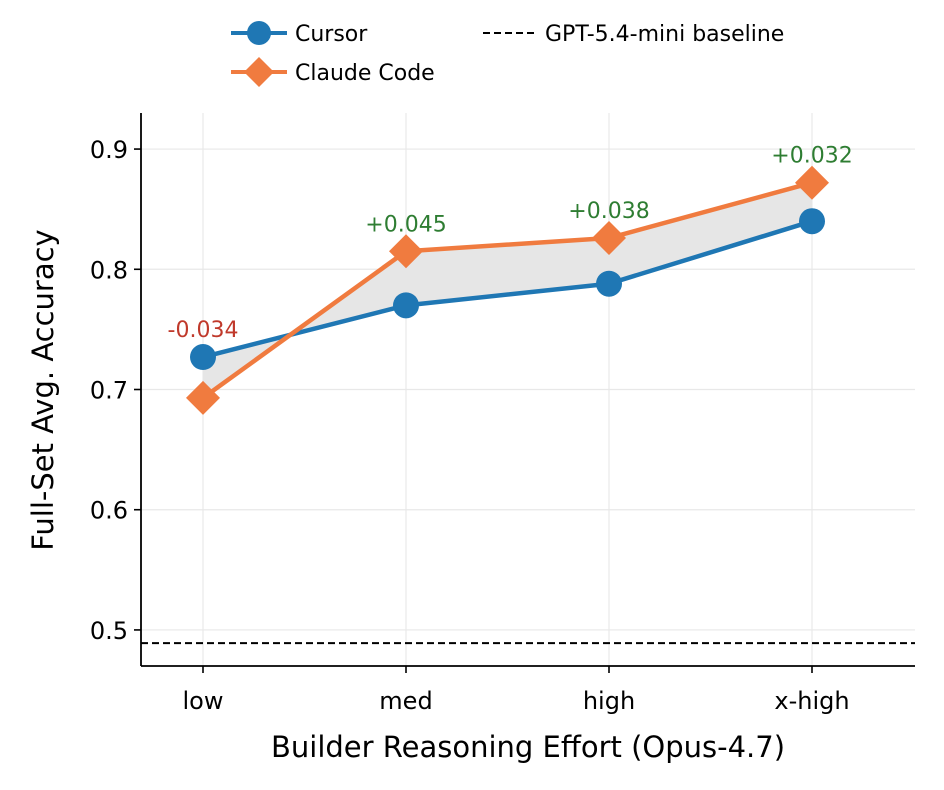 Image resolution: width=944 pixels, height=790 pixels. What do you see at coordinates (259, 33) in the screenshot?
I see `legend-cursor-marker` at bounding box center [259, 33].